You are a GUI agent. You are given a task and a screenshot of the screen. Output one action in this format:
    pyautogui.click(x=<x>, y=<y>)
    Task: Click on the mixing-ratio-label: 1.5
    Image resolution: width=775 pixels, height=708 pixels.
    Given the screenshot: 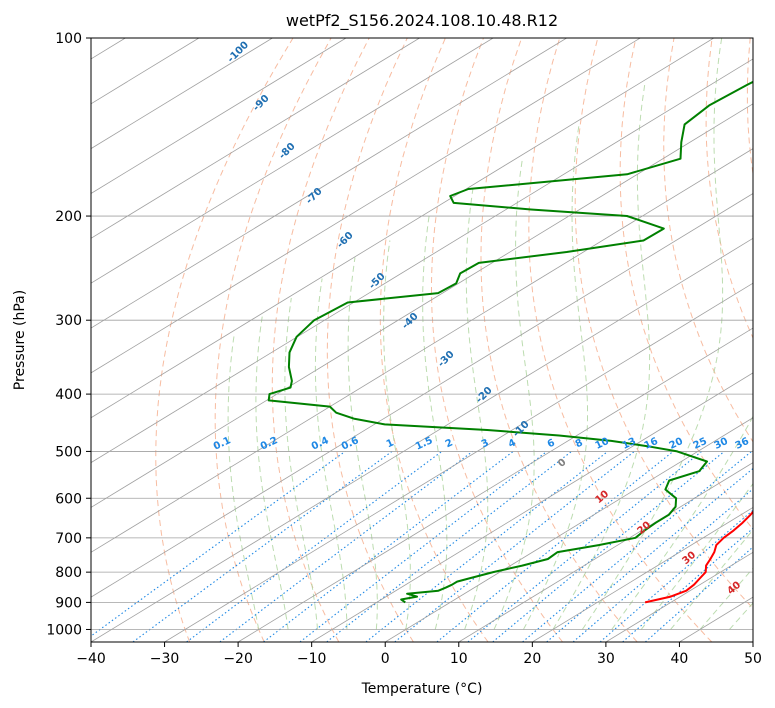 What is the action you would take?
    pyautogui.click(x=424, y=443)
    